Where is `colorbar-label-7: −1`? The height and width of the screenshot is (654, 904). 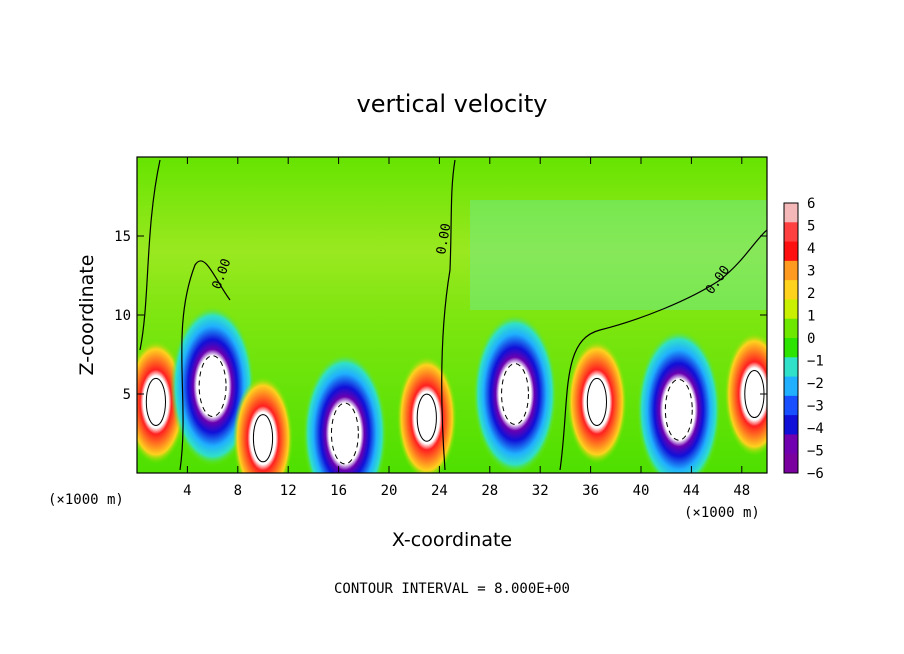
colorbar-label-7: −1 is located at coordinates (815, 362).